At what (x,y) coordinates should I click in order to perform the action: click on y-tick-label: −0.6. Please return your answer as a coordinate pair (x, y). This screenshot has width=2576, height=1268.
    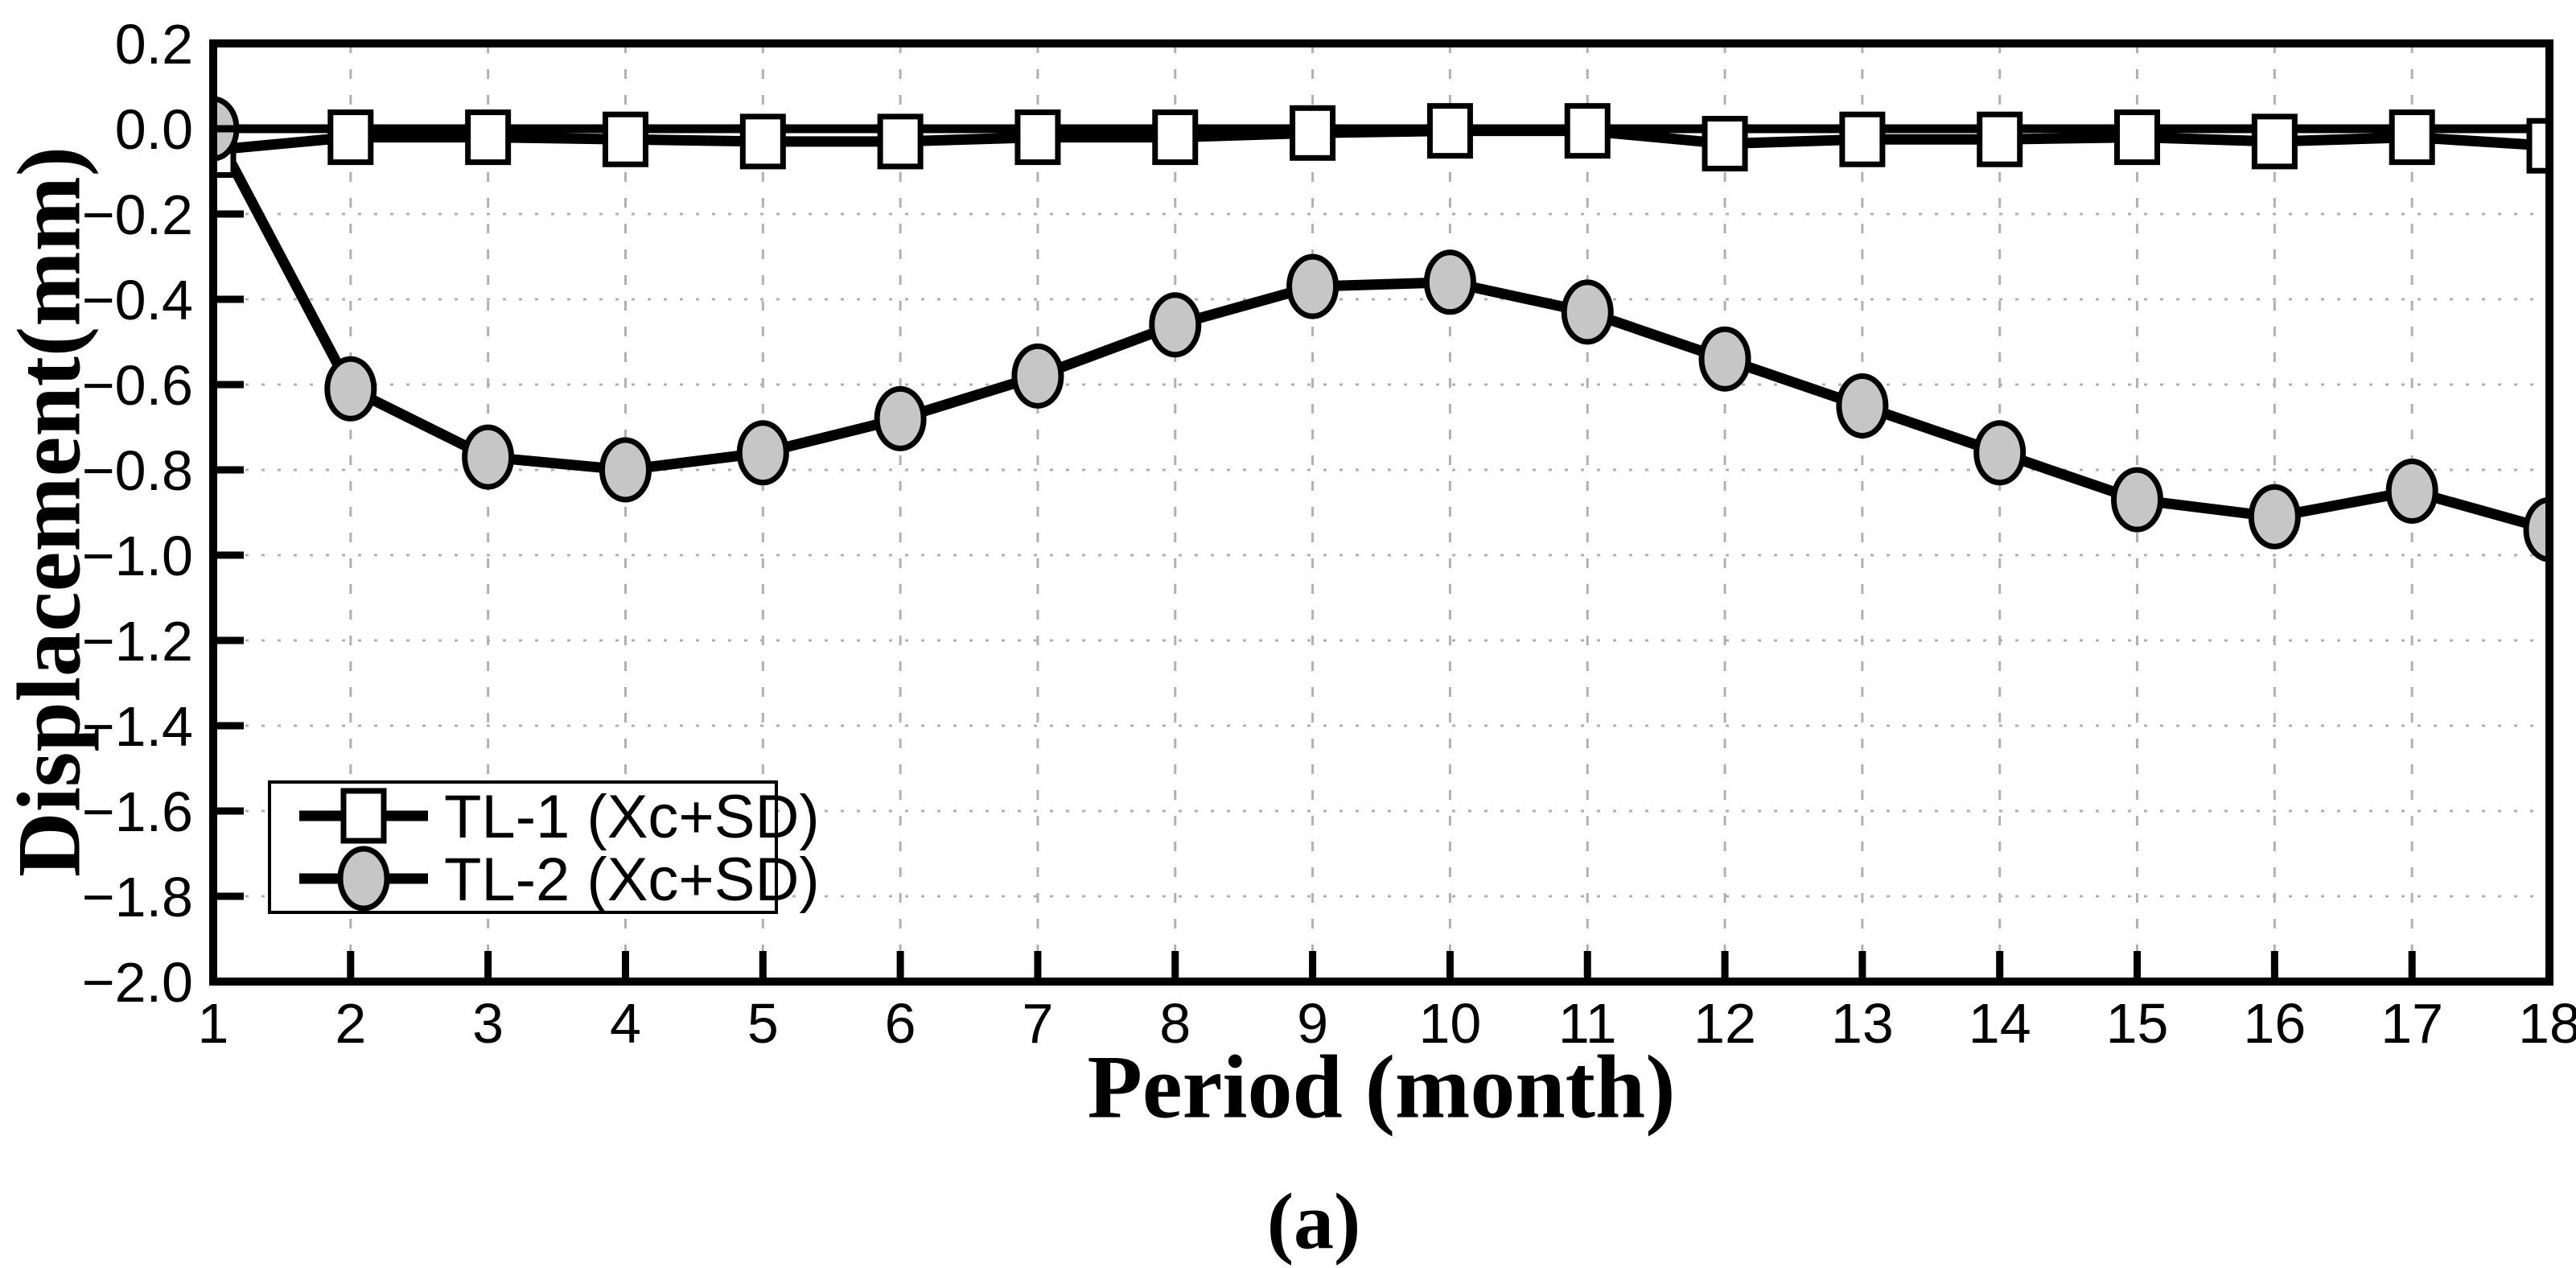
    Looking at the image, I should click on (137, 385).